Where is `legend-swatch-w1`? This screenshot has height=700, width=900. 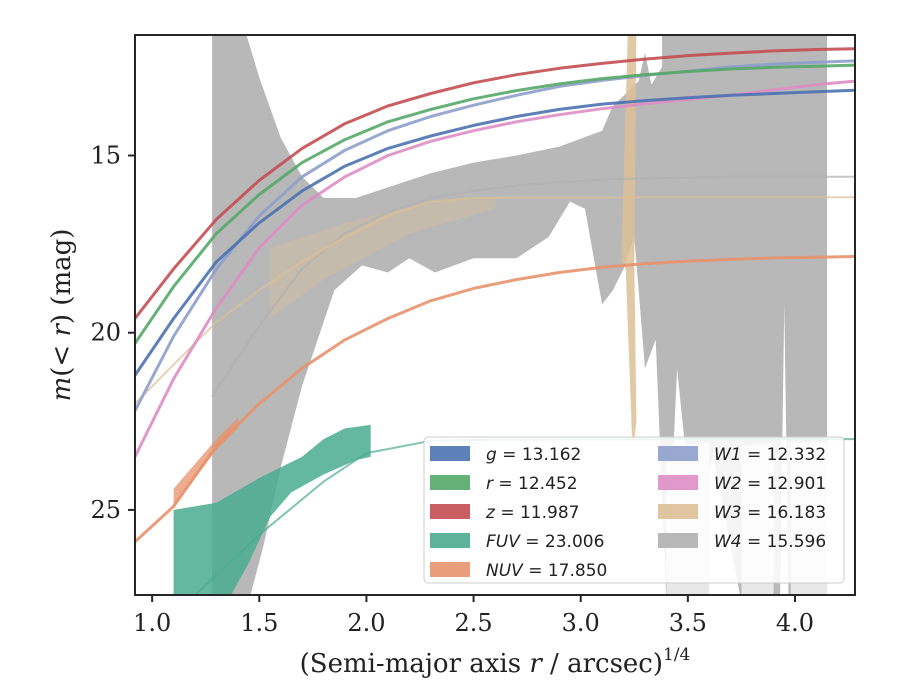
legend-swatch-w1 is located at coordinates (678, 453).